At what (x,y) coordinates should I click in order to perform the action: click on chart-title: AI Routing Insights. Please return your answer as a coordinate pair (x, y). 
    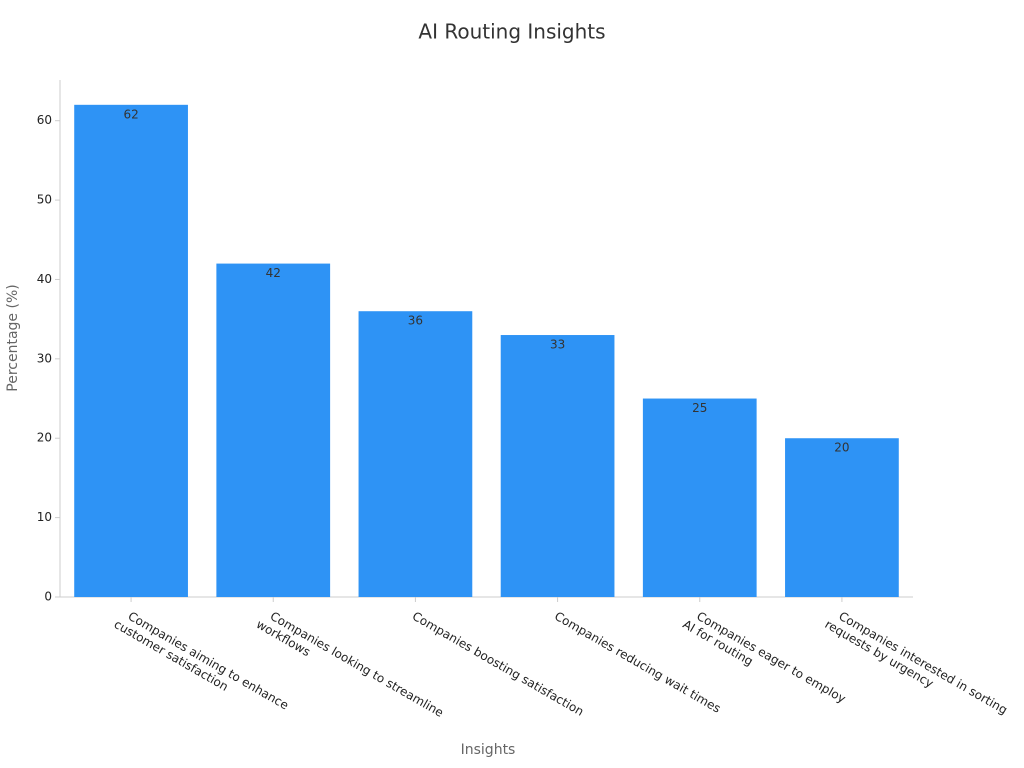
    Looking at the image, I should click on (511, 32).